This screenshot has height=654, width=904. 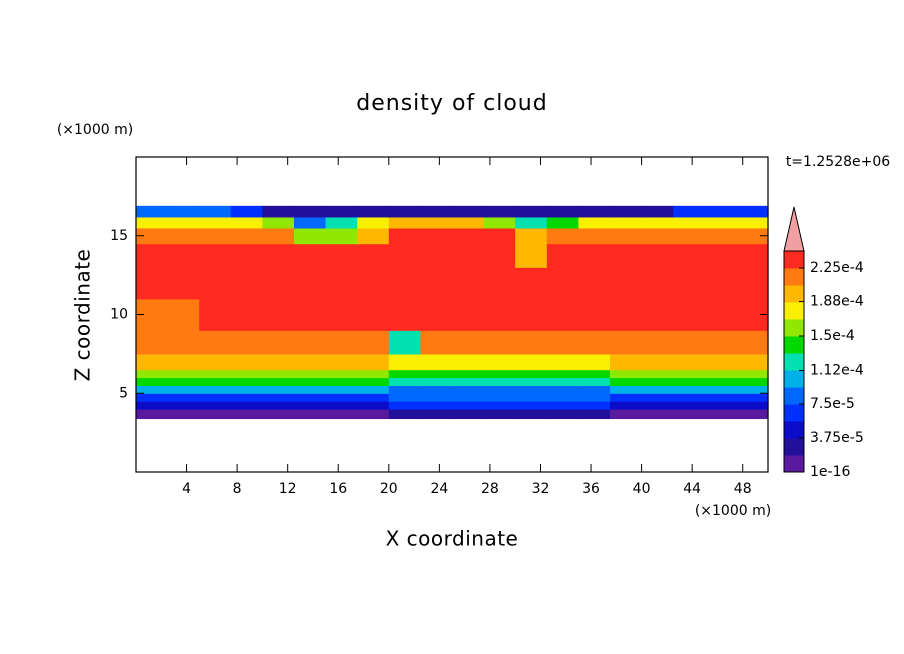 I want to click on x-tick-label: 44, so click(x=692, y=489).